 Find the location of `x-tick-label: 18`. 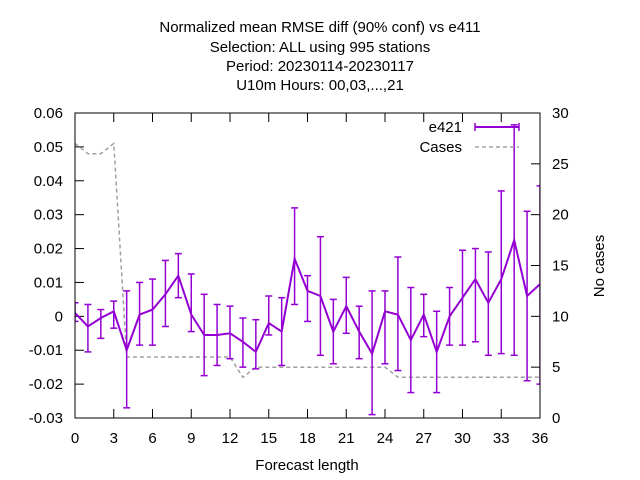

x-tick-label: 18 is located at coordinates (307, 438).